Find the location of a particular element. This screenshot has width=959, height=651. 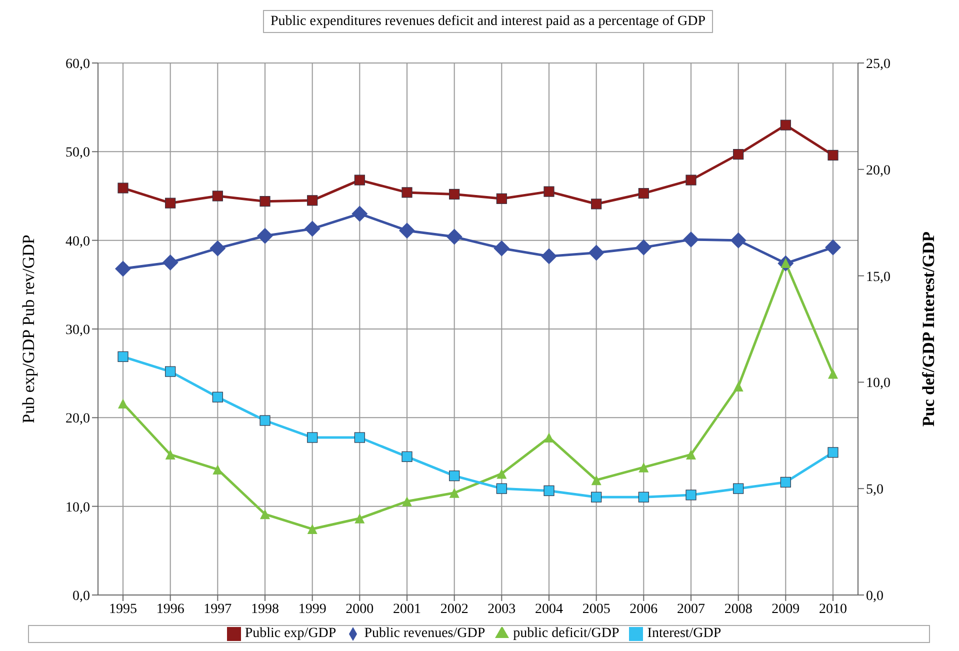

y-axis-title: Pub exp/GDP Pub rev/GDP is located at coordinates (28, 329).